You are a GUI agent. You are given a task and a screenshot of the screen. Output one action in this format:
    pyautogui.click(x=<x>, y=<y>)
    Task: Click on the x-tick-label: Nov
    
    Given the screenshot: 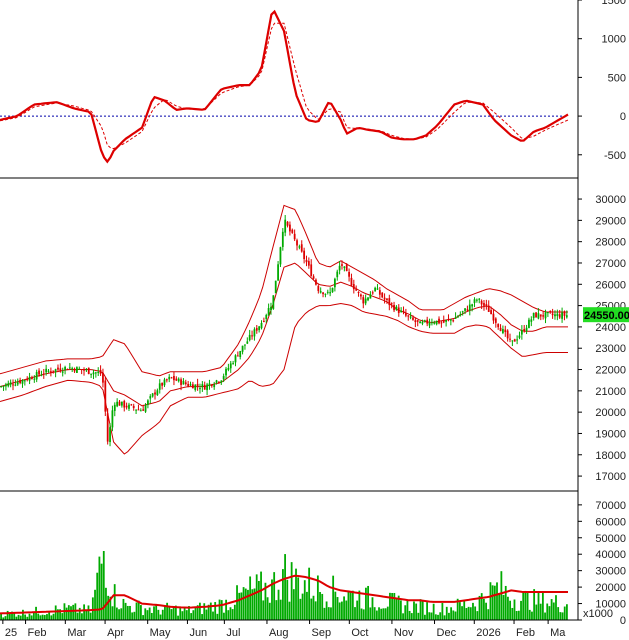 What is the action you would take?
    pyautogui.click(x=404, y=633)
    